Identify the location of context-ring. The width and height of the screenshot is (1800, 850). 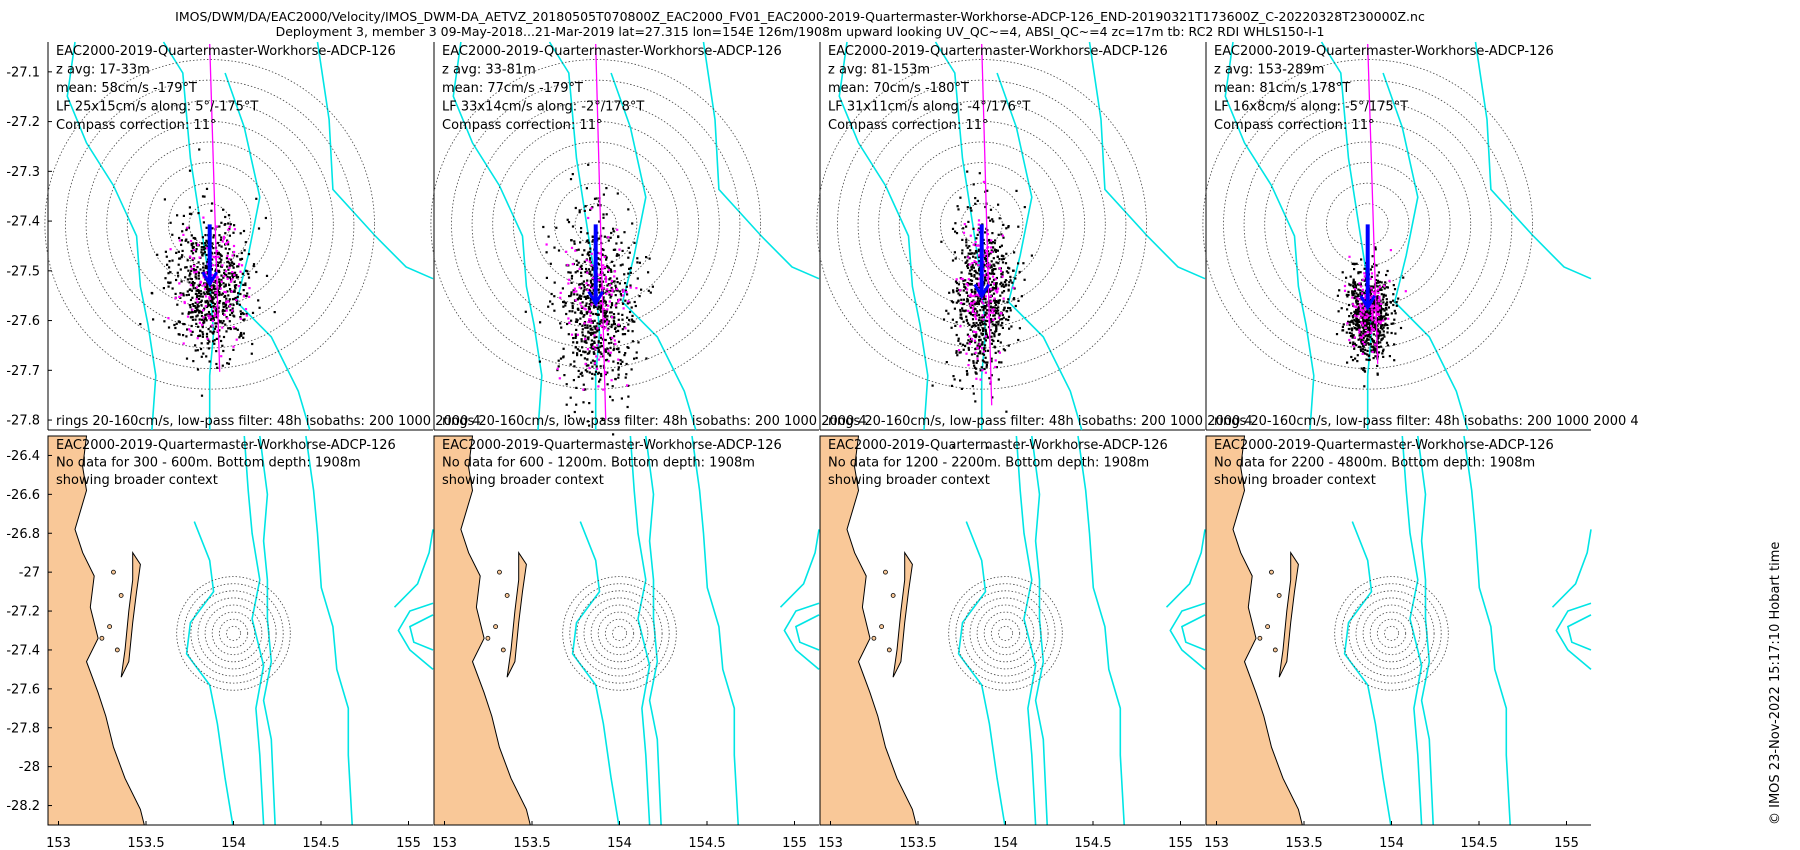
(233, 633).